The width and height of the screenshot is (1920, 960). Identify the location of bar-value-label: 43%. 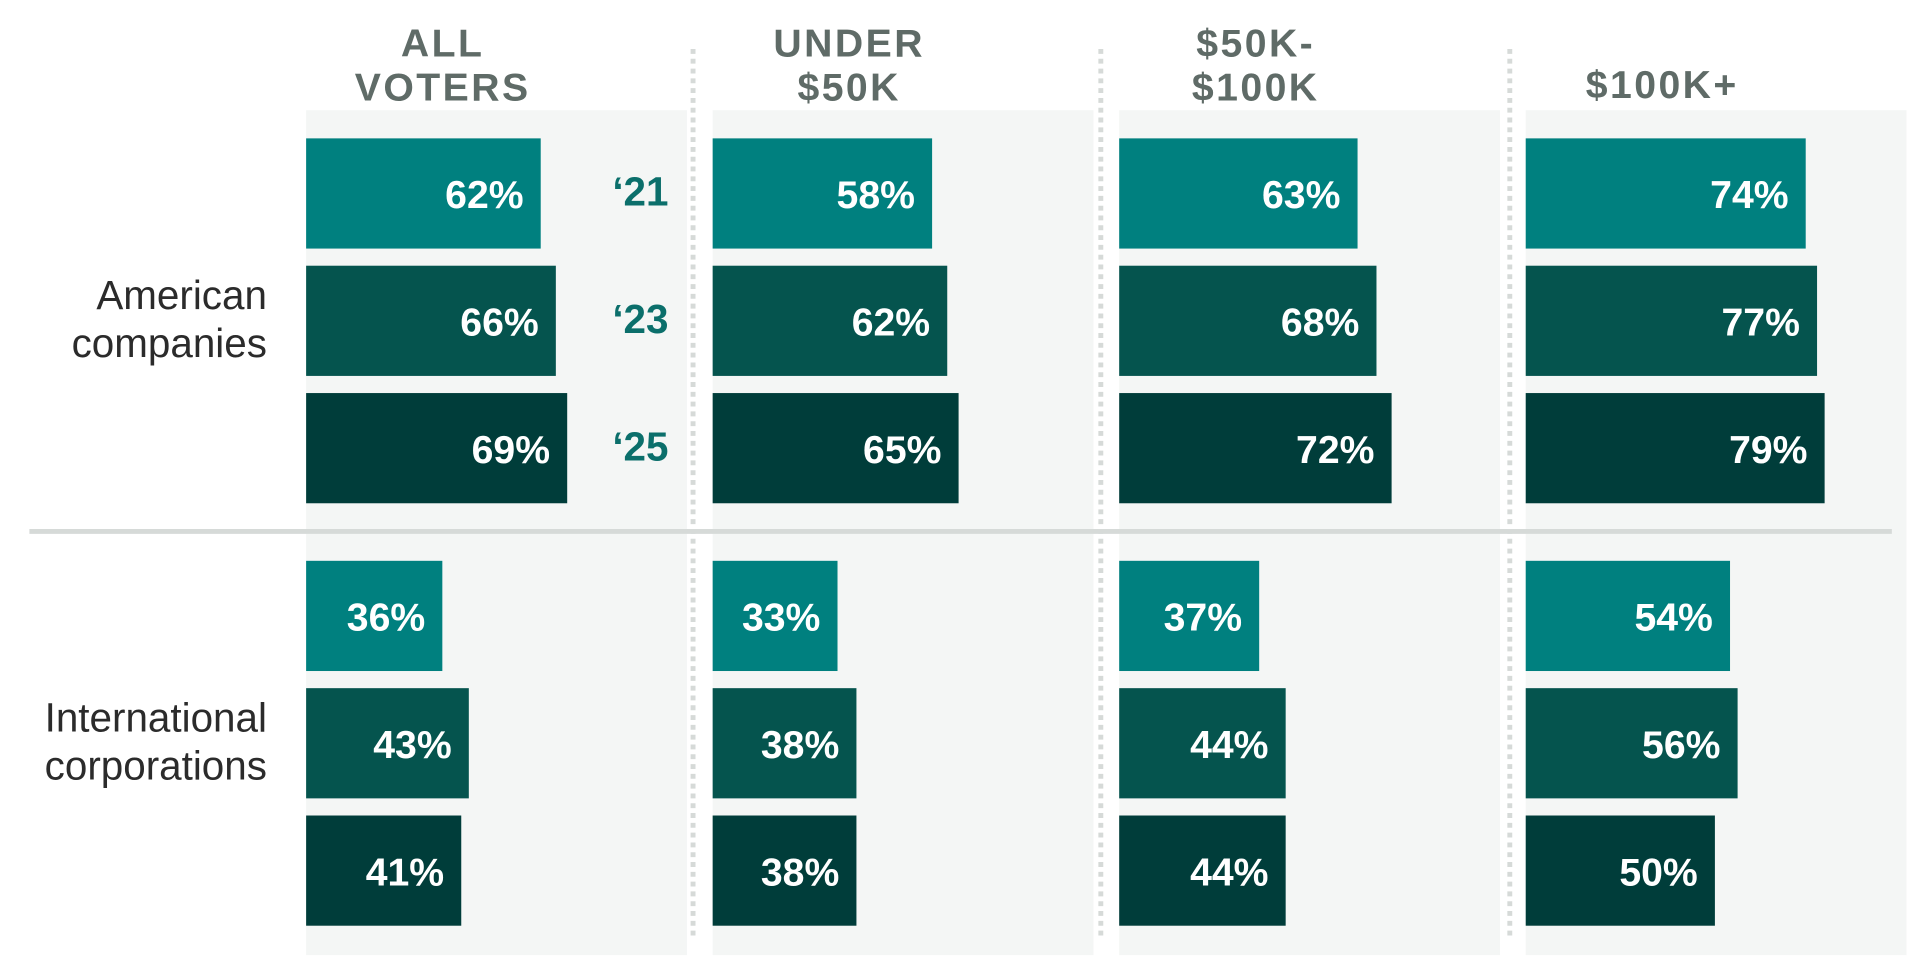
(412, 745).